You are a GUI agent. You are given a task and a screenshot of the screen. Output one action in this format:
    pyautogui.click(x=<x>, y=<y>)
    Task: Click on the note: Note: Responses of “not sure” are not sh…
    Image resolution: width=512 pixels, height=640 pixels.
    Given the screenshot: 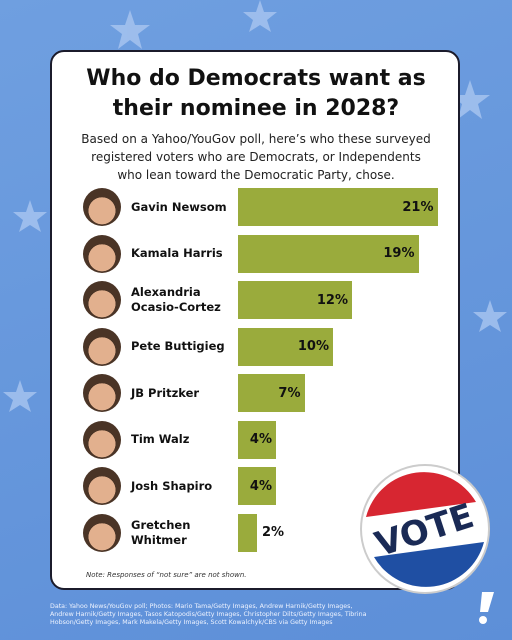 What is the action you would take?
    pyautogui.click(x=166, y=575)
    